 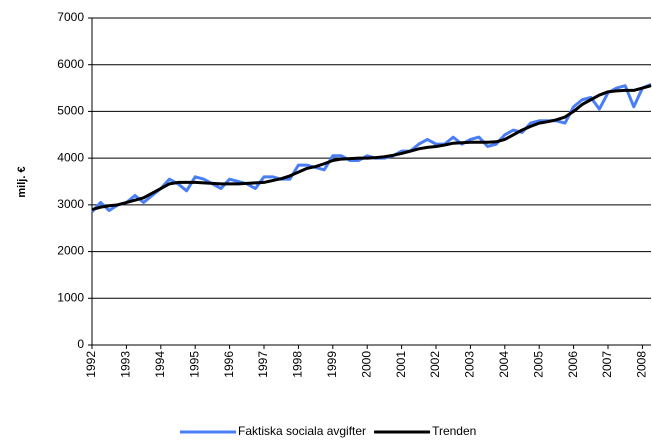 I want to click on x-tick-label: 2002, so click(x=435, y=364).